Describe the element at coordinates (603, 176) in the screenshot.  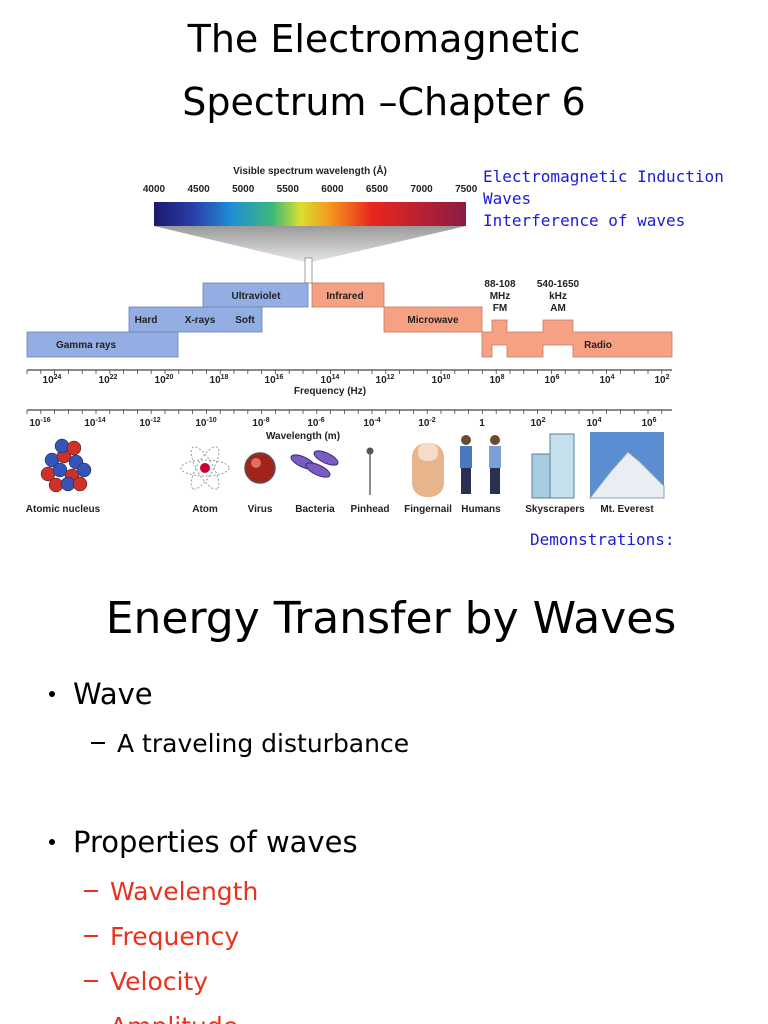
I see `topic-link: Electromagnetic Induction` at that location.